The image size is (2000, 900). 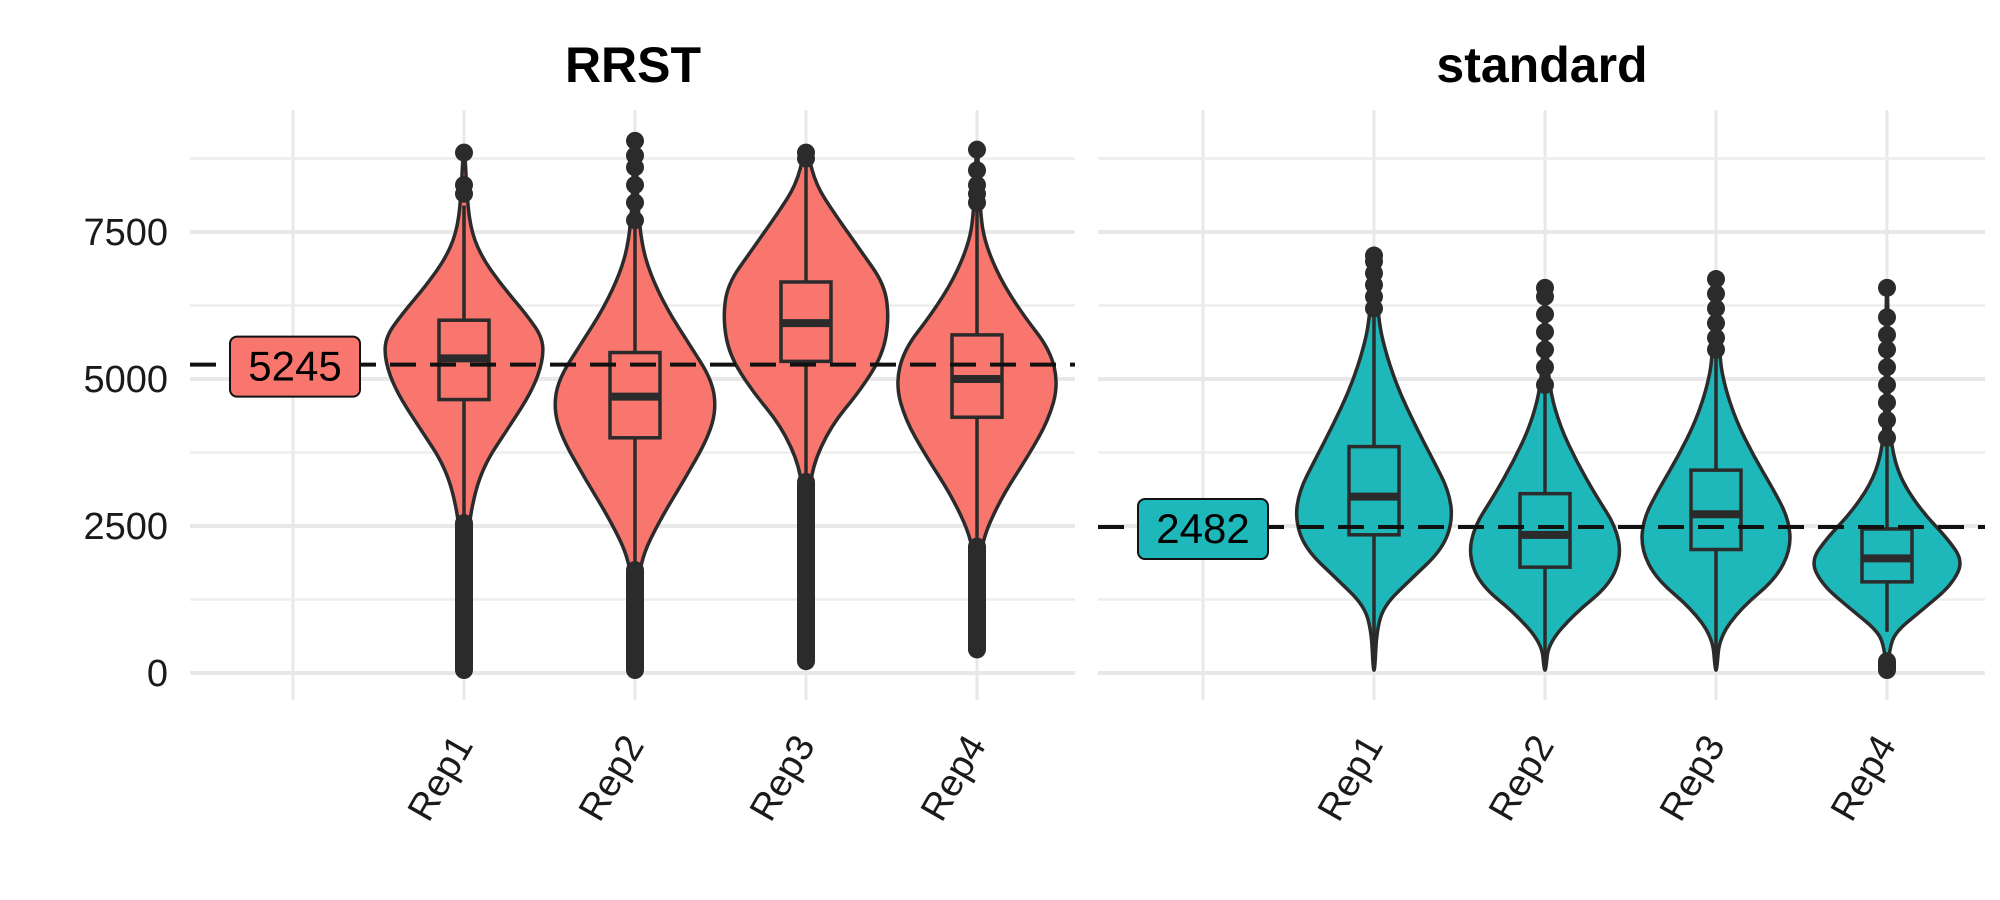 What do you see at coordinates (1351, 779) in the screenshot?
I see `panel-2-rep1-xtick-label: Rep1` at bounding box center [1351, 779].